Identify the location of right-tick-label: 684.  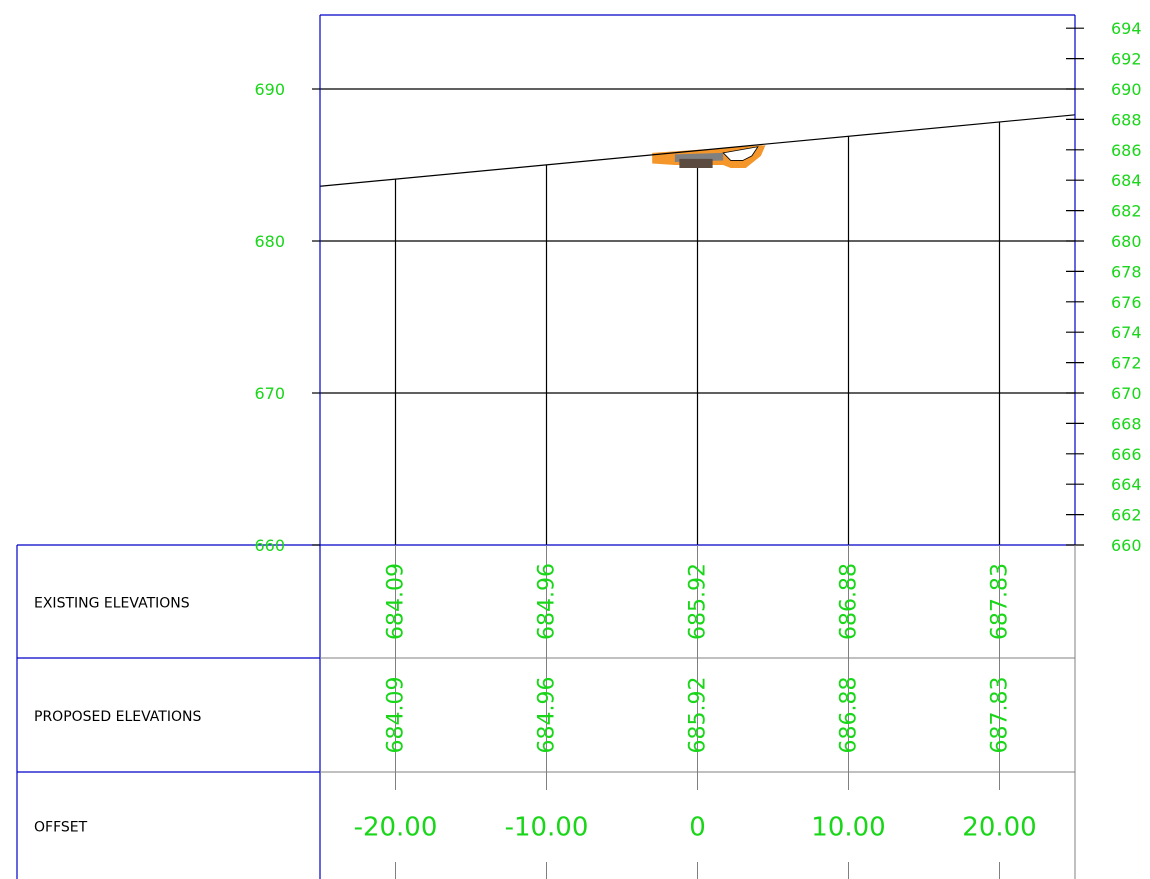
(1126, 180).